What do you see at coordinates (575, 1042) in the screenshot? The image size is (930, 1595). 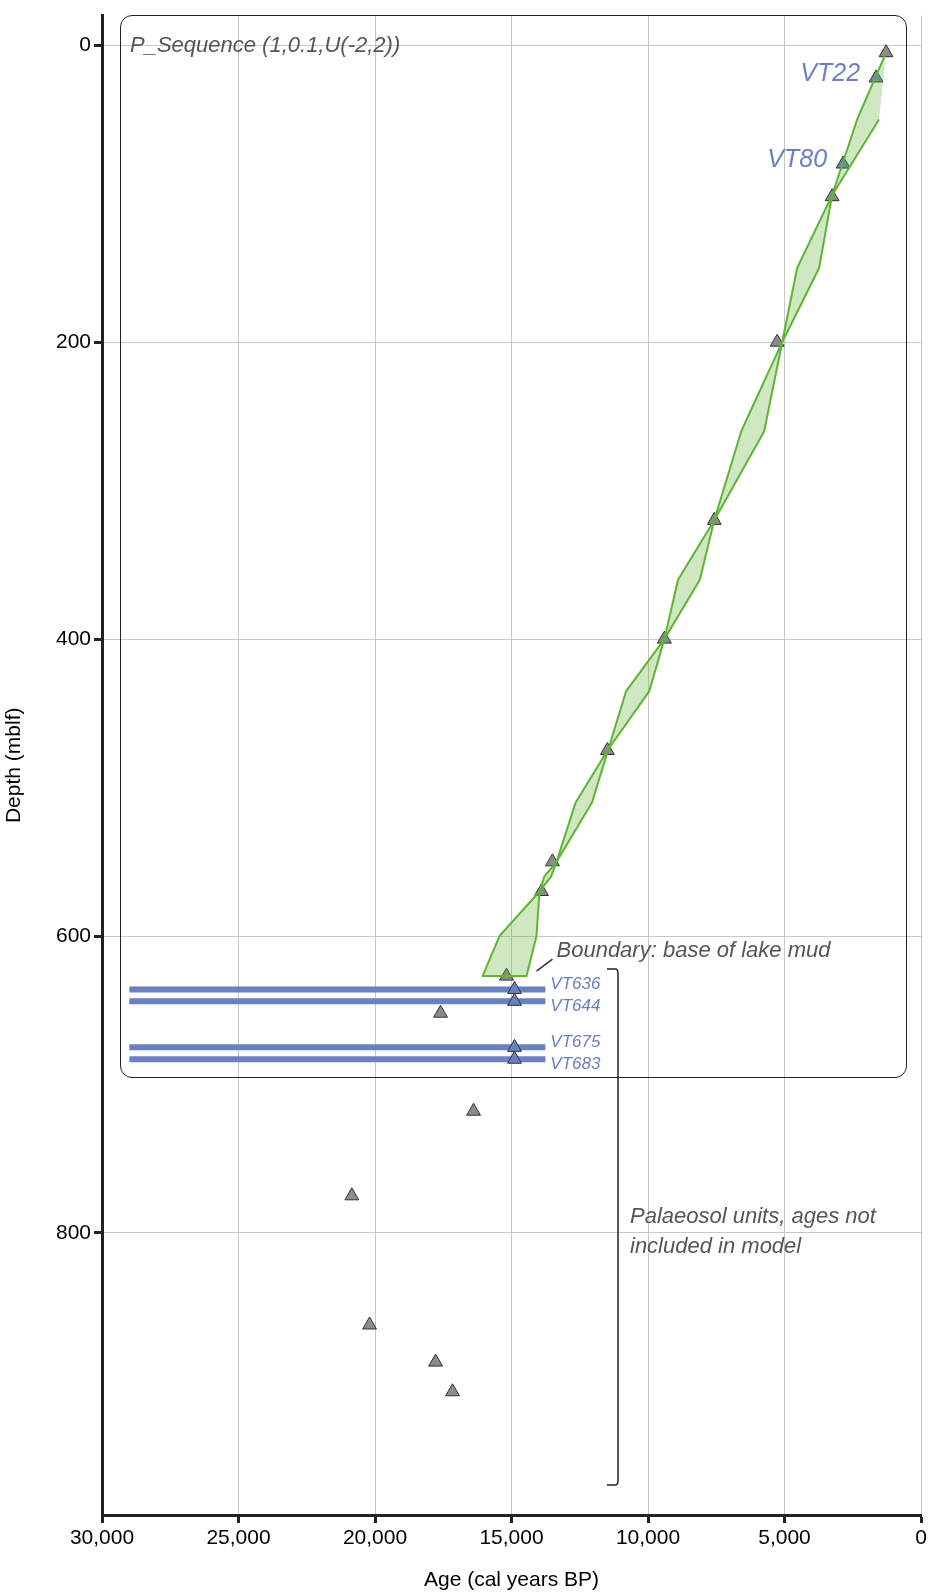 I see `series-label: VT675` at bounding box center [575, 1042].